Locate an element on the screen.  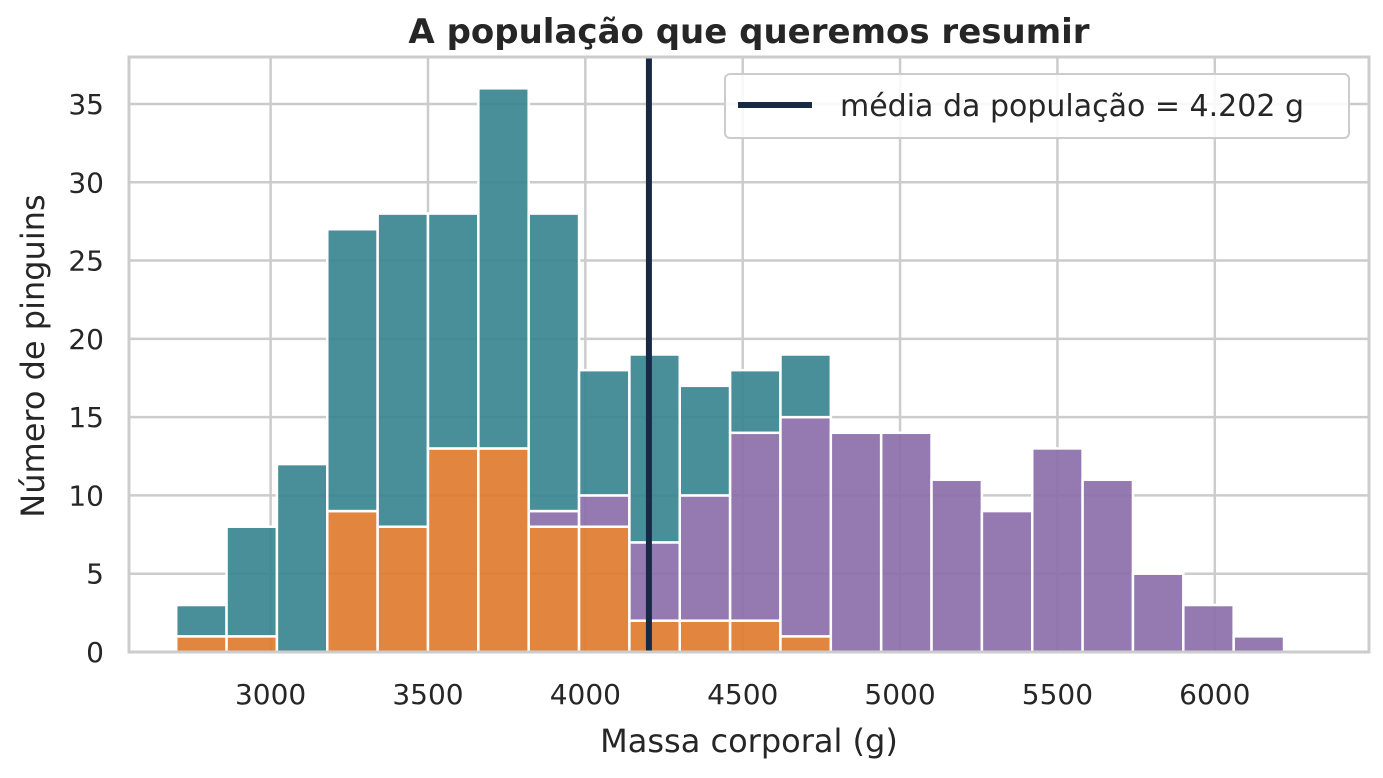
chart-title: A população que queremos resumir is located at coordinates (748, 32).